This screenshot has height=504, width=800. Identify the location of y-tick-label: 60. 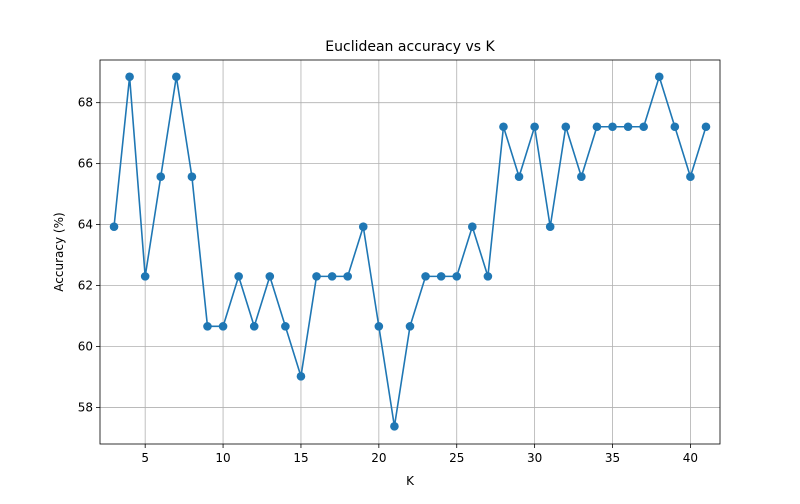
(85, 346).